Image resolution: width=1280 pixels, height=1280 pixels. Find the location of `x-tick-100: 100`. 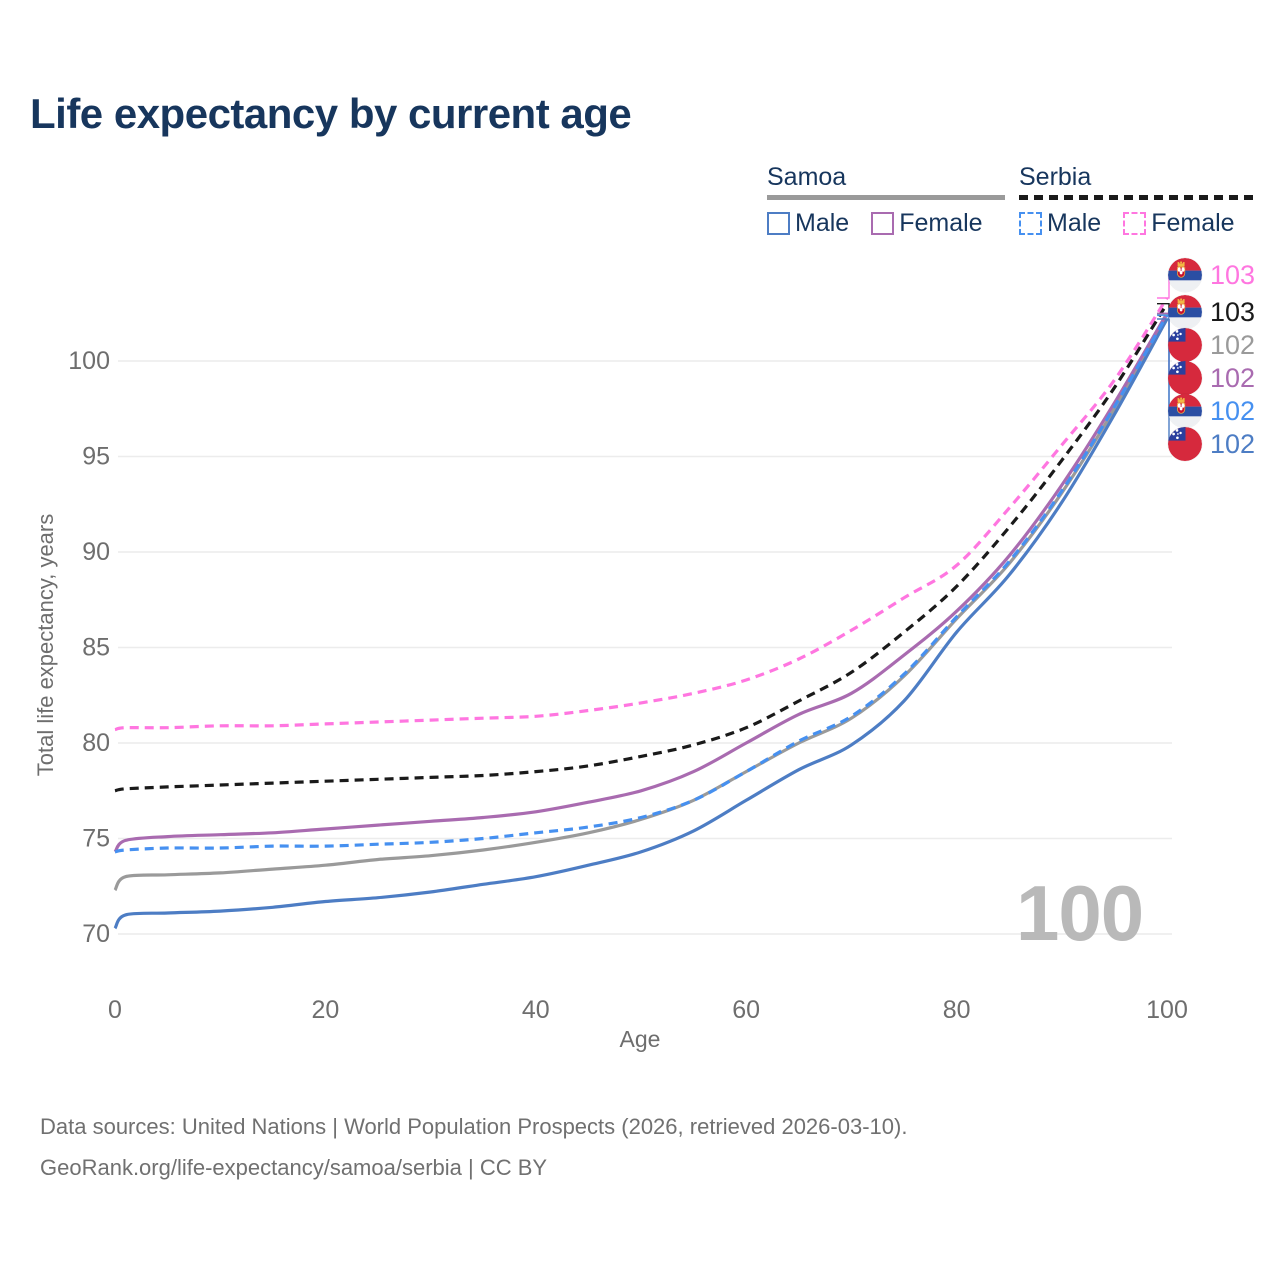

x-tick-100: 100 is located at coordinates (1167, 1010).